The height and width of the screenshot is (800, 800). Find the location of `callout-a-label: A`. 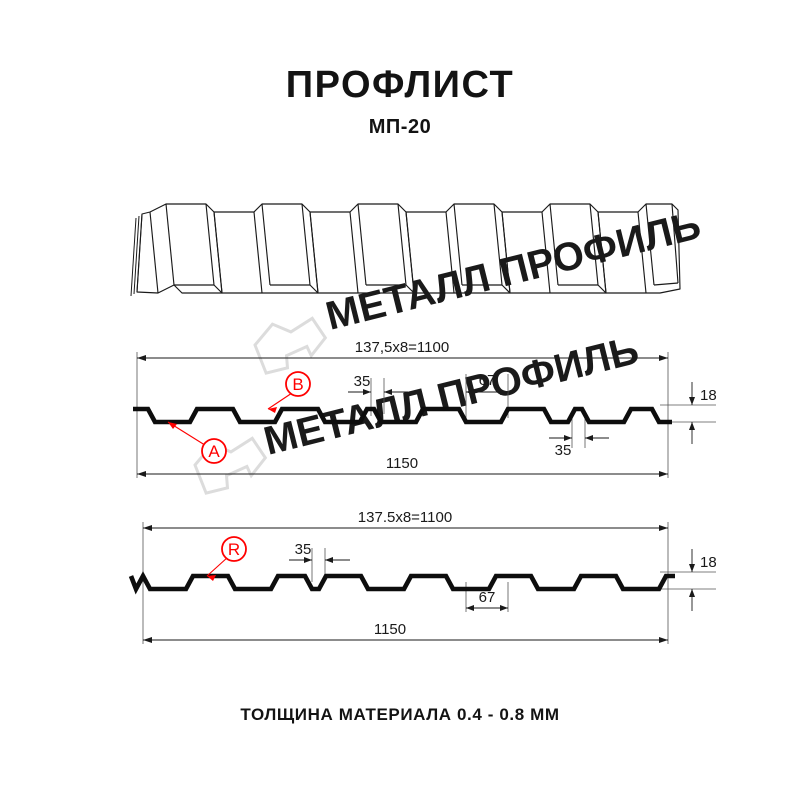

callout-a-label: A is located at coordinates (214, 451).